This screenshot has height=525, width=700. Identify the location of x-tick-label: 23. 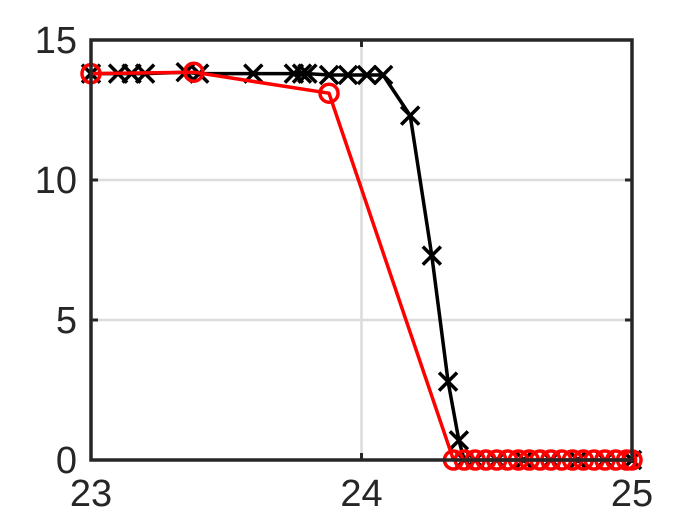
(91, 494).